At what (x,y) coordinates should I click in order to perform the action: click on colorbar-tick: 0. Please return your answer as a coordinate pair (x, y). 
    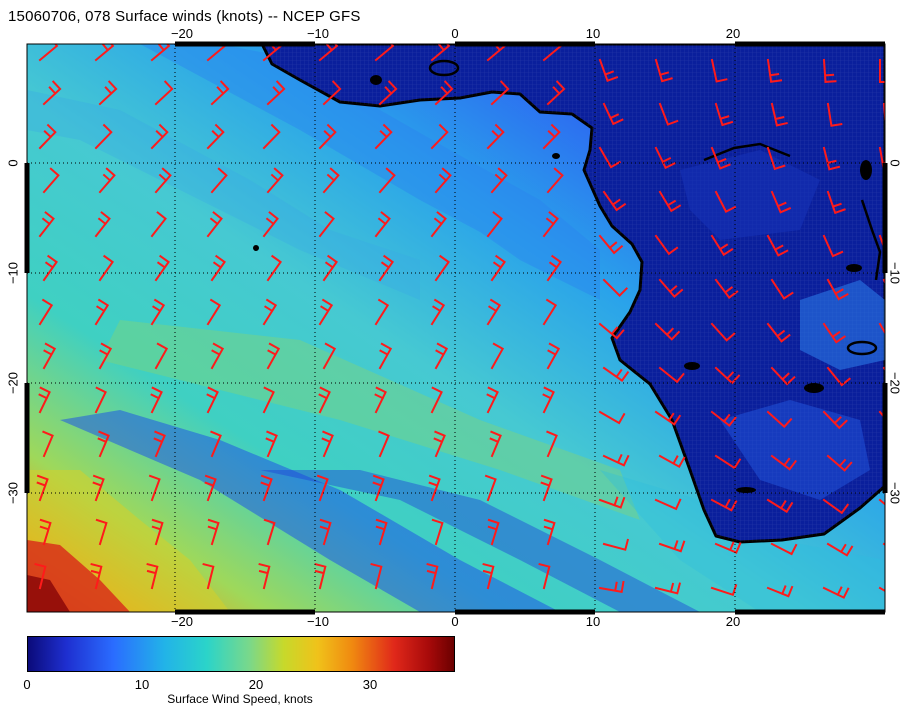
    Looking at the image, I should click on (27, 684).